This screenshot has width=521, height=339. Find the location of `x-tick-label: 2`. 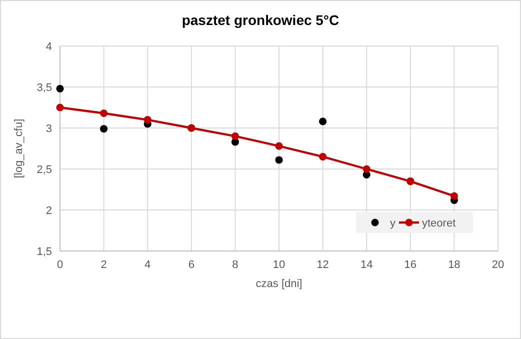

x-tick-label: 2 is located at coordinates (103, 265).